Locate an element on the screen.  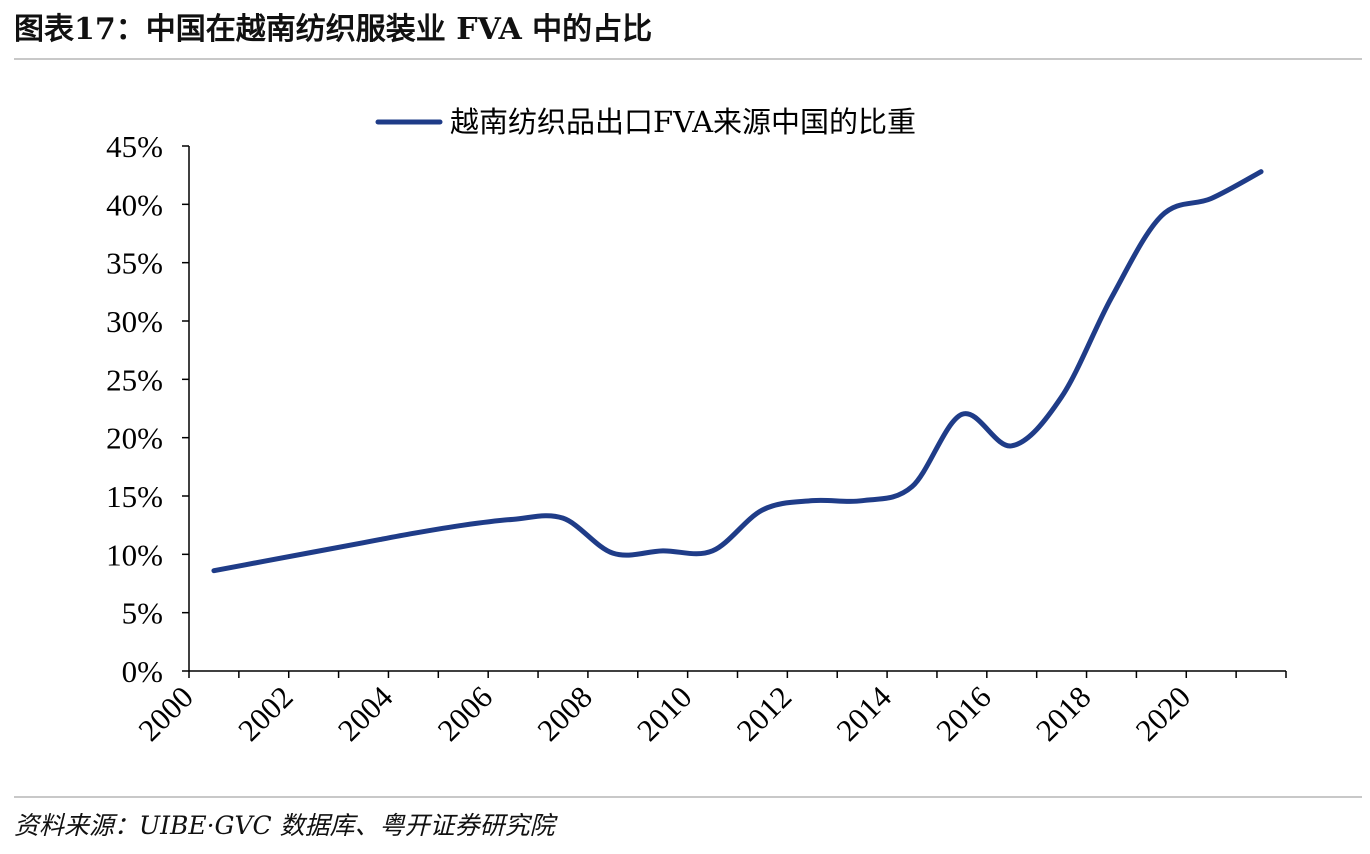
y-tick-label: 45% is located at coordinates (134, 146).